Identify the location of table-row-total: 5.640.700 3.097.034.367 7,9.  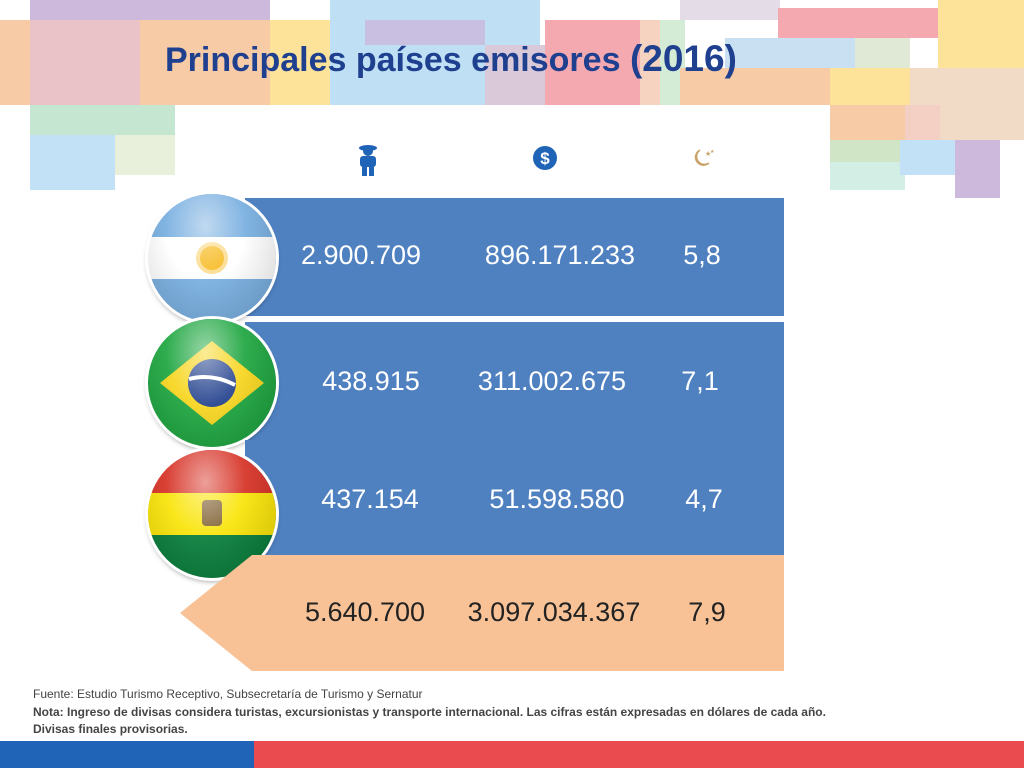
(482, 613).